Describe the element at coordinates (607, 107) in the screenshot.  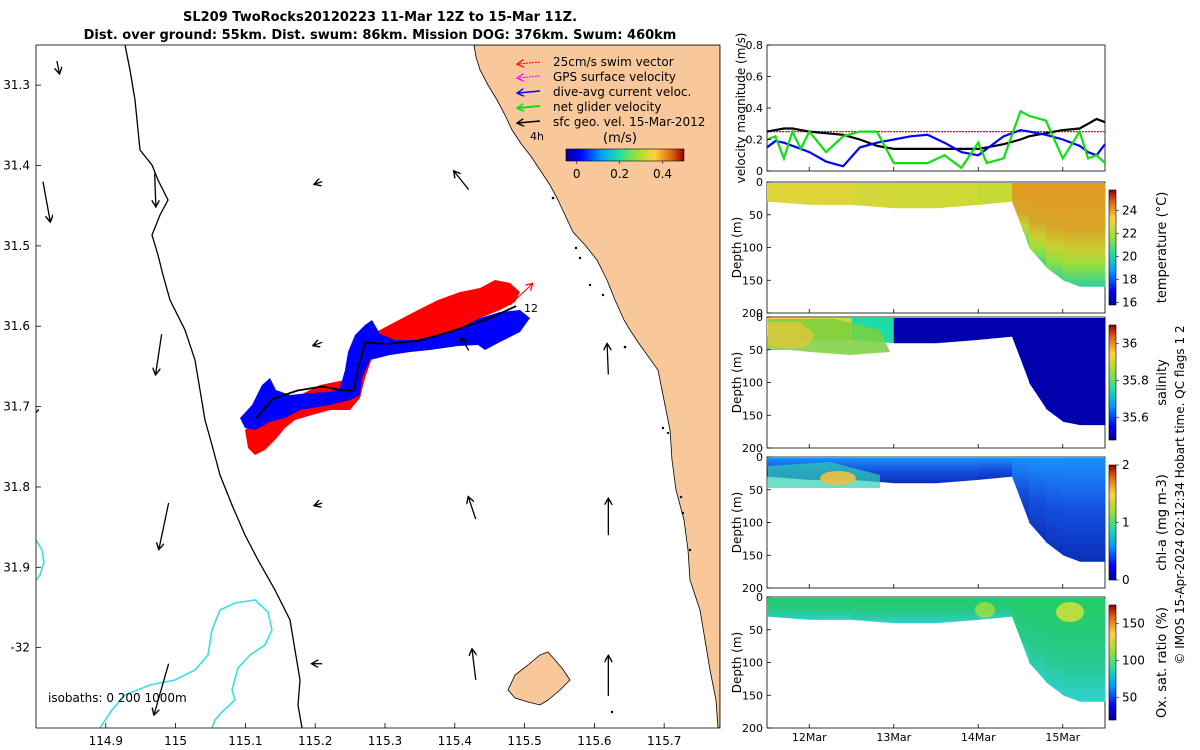
I see `legend-net-label: net glider velocity` at that location.